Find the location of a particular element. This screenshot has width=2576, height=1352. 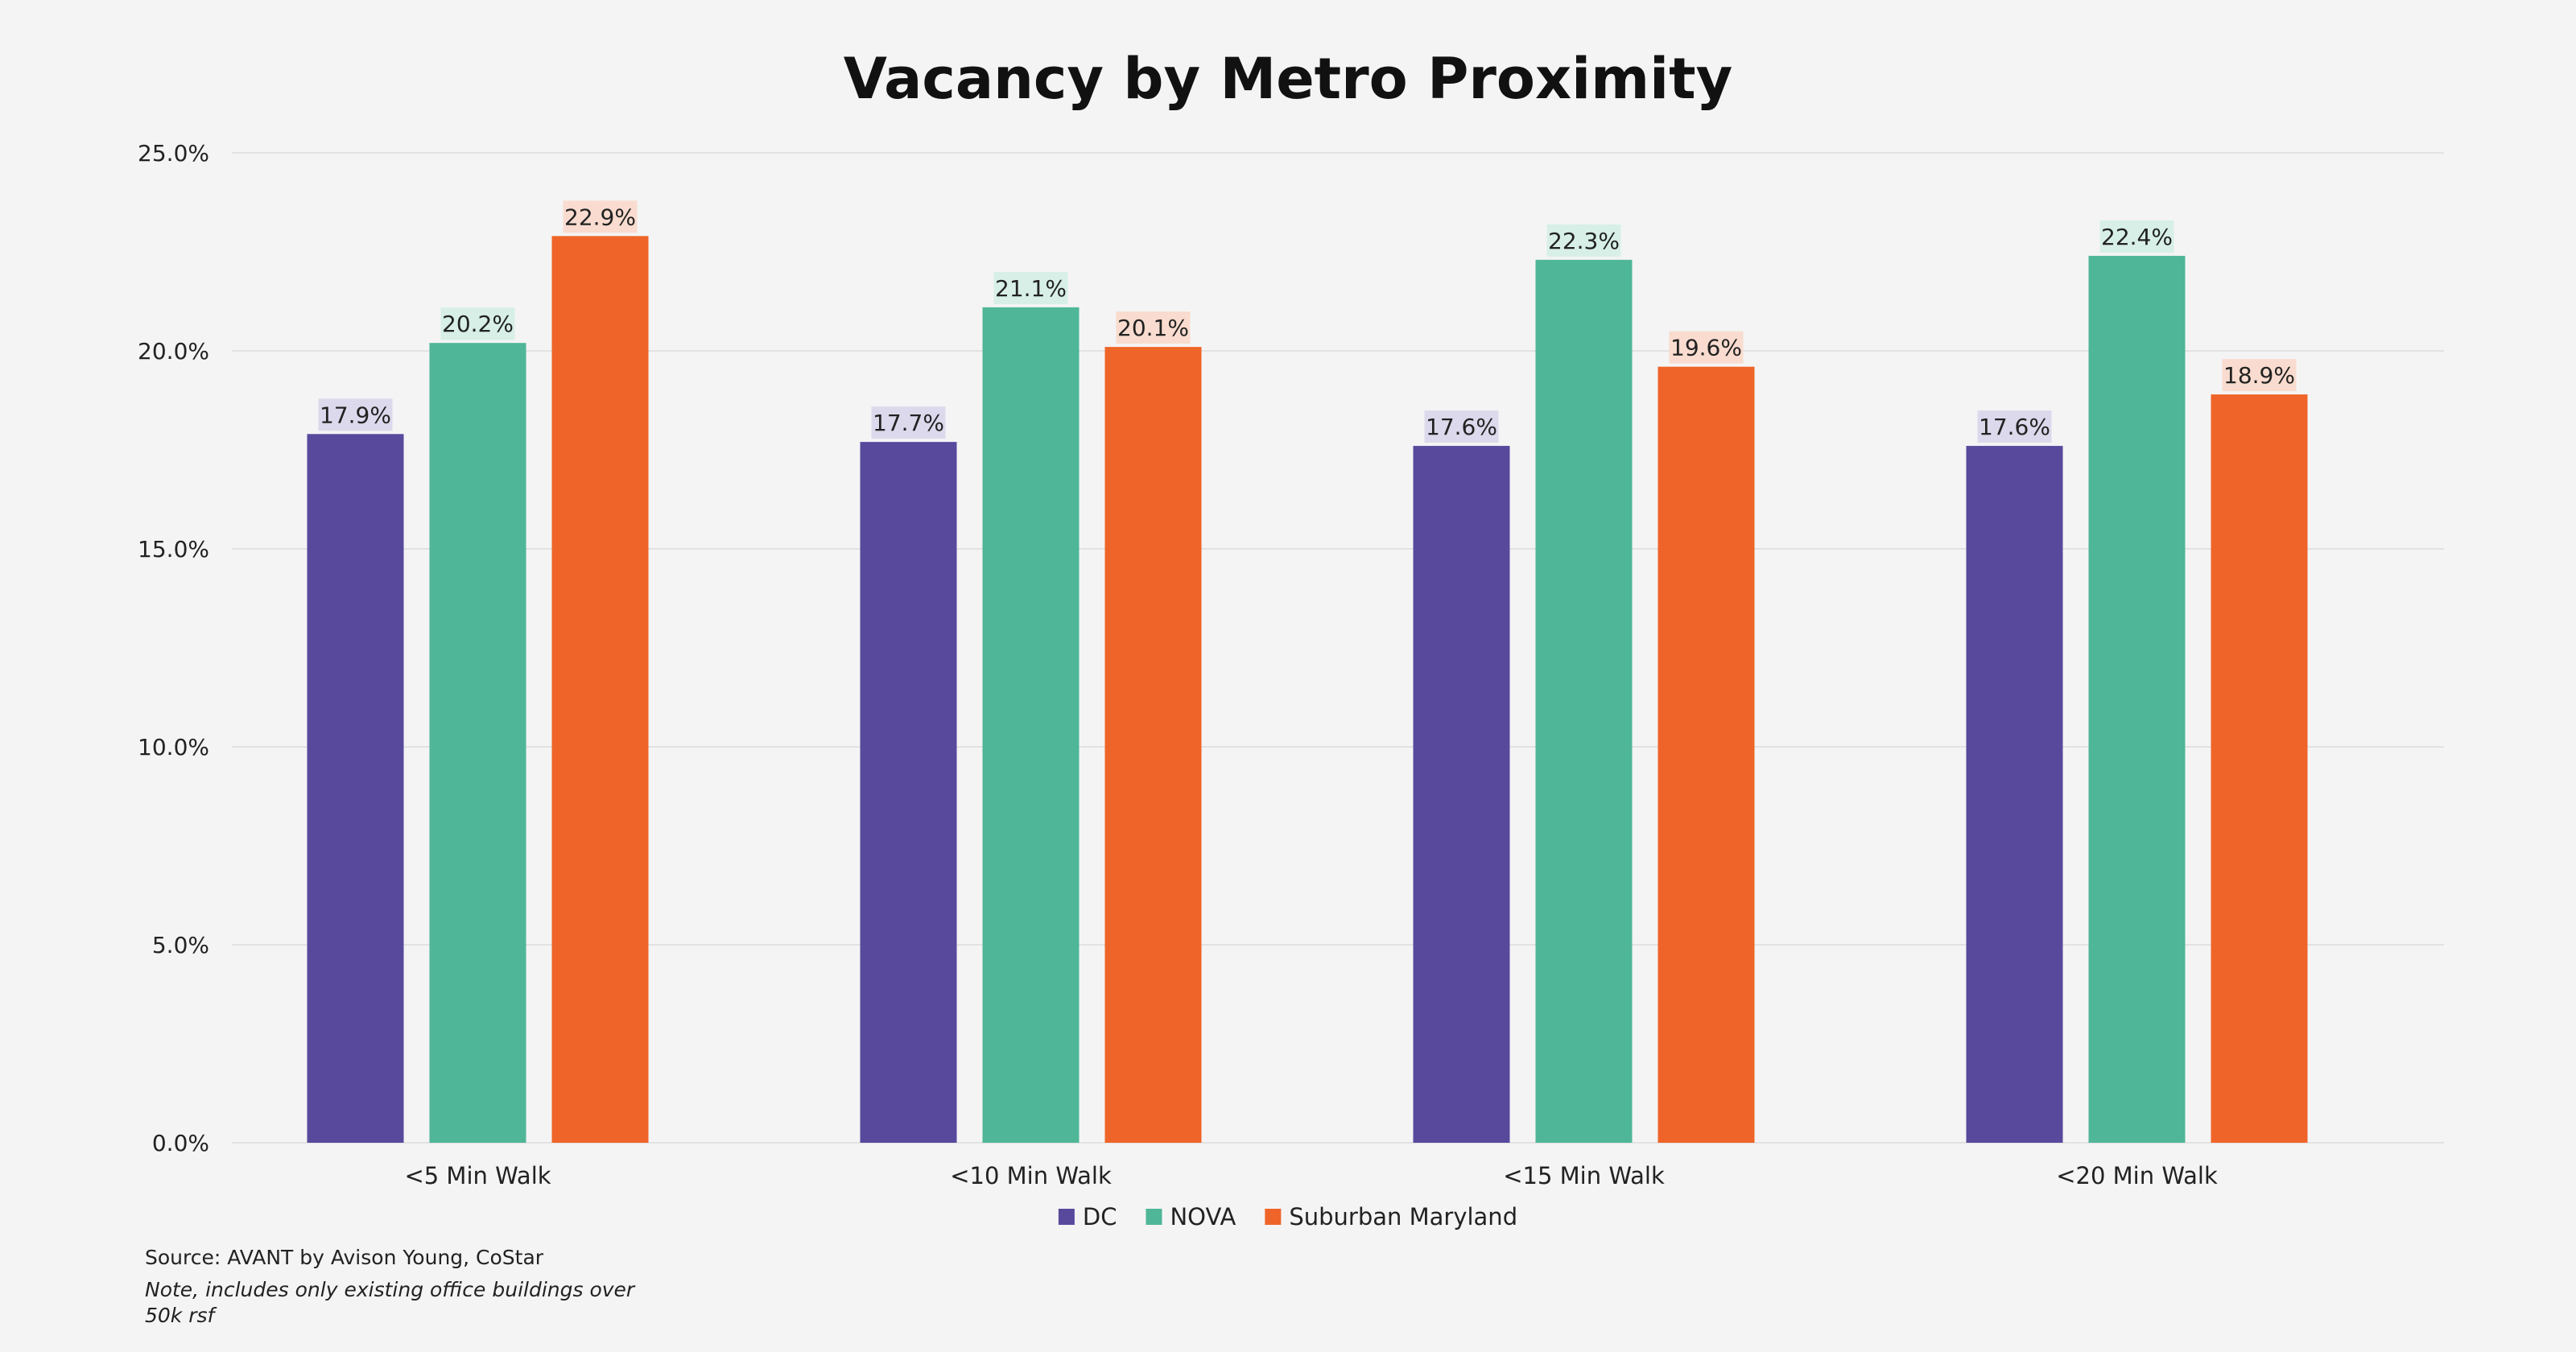

y-tick-label: 5.0% is located at coordinates (180, 945).